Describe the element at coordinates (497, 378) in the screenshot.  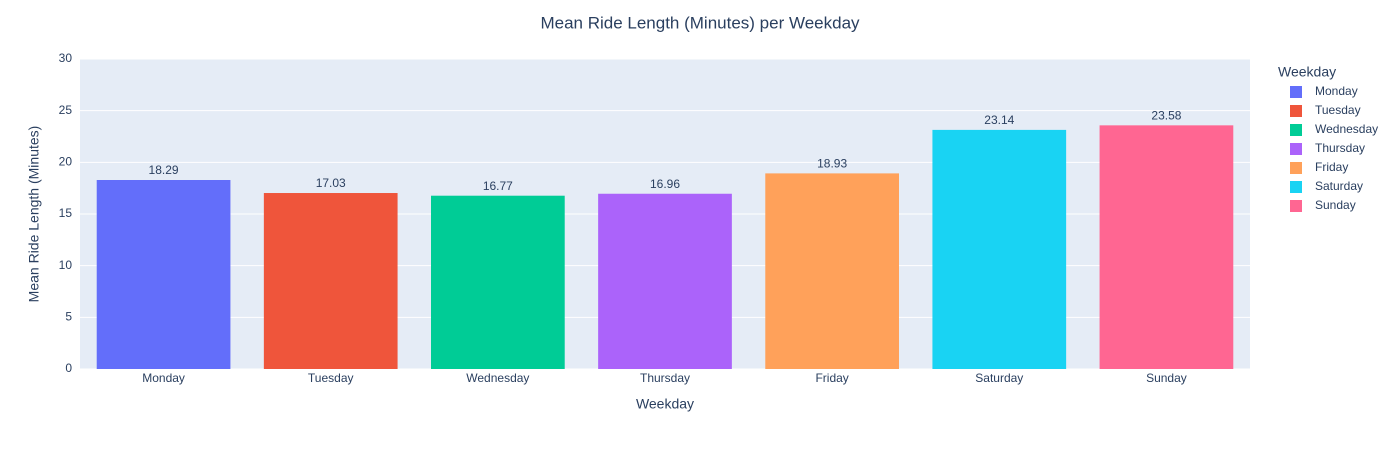
I see `x-tick-label: Wednesday` at that location.